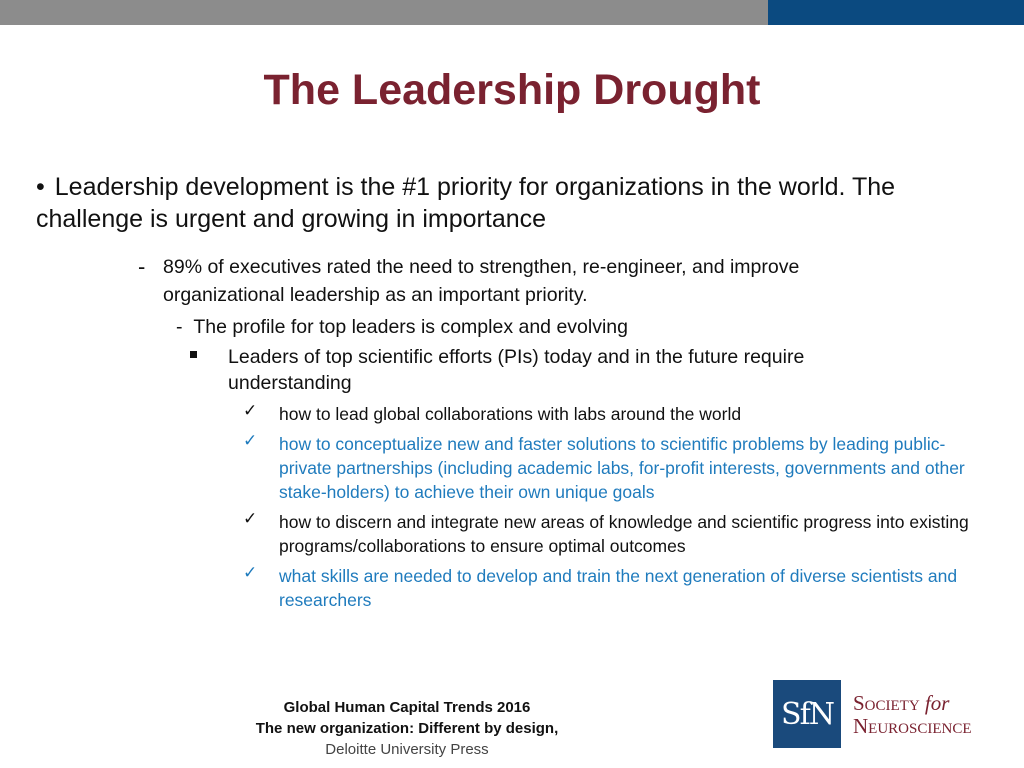  I want to click on square-bullet-icon, so click(193, 354).